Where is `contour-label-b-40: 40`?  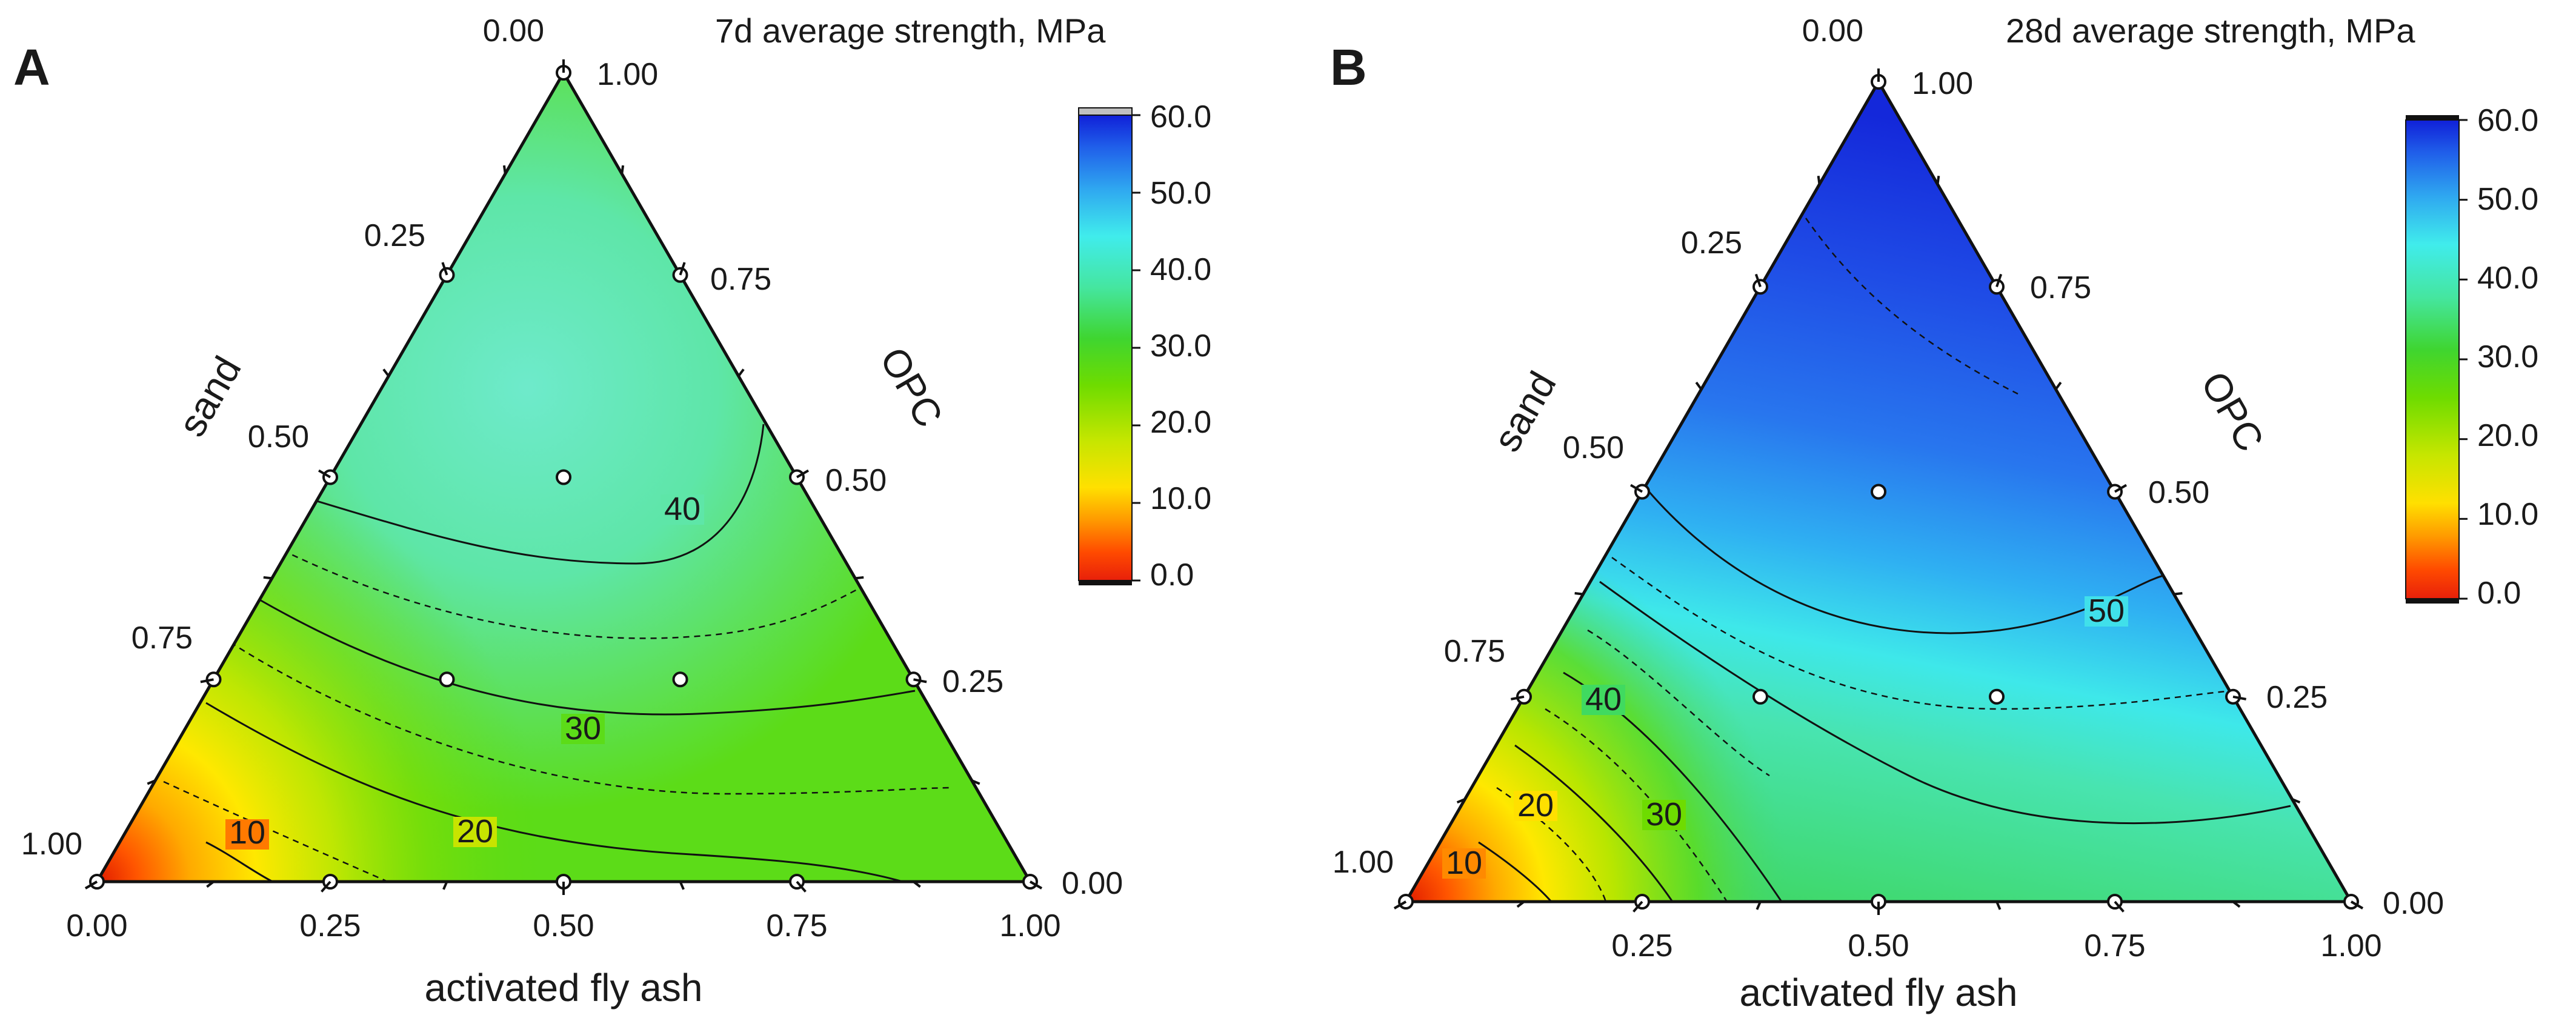
contour-label-b-40: 40 is located at coordinates (1603, 699).